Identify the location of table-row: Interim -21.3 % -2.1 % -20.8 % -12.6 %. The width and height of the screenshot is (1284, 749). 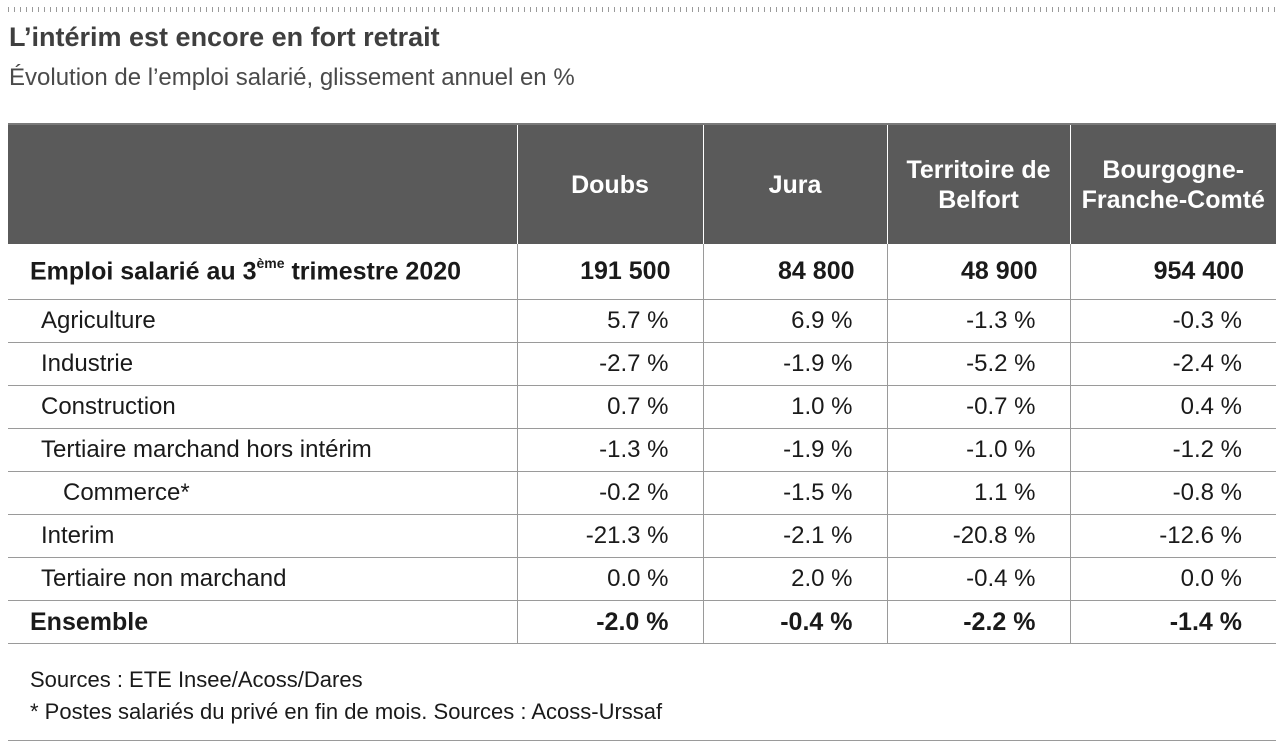
(642, 536).